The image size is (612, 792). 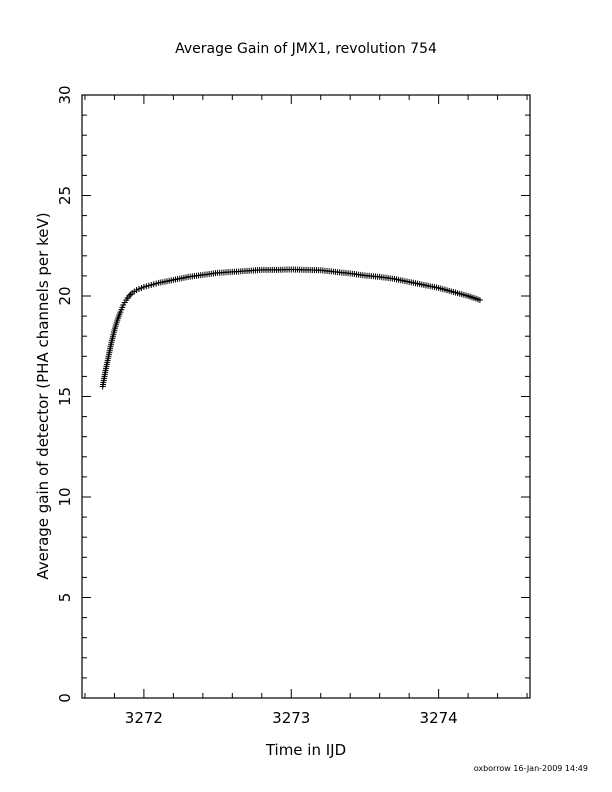 I want to click on x-tick-label: 3273, so click(x=291, y=718).